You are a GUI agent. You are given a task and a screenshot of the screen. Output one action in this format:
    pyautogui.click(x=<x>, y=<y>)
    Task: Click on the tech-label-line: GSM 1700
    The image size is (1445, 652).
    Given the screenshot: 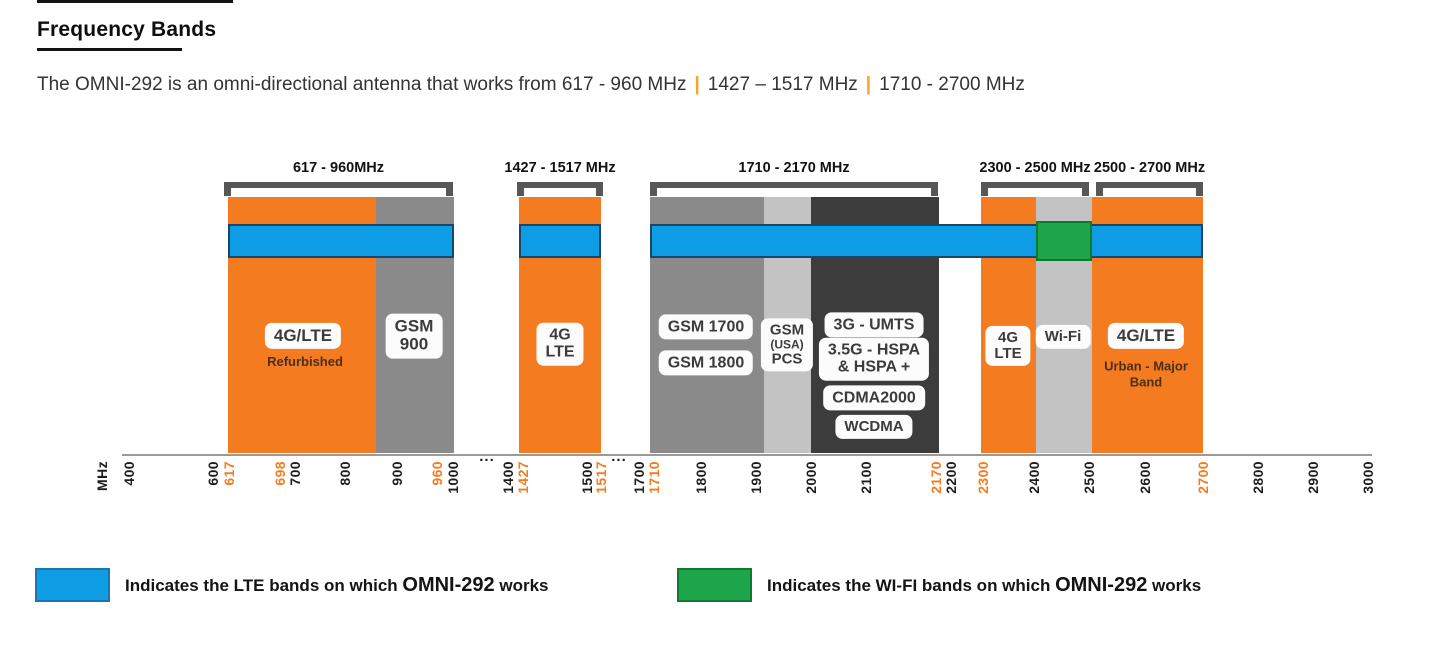 What is the action you would take?
    pyautogui.click(x=706, y=327)
    